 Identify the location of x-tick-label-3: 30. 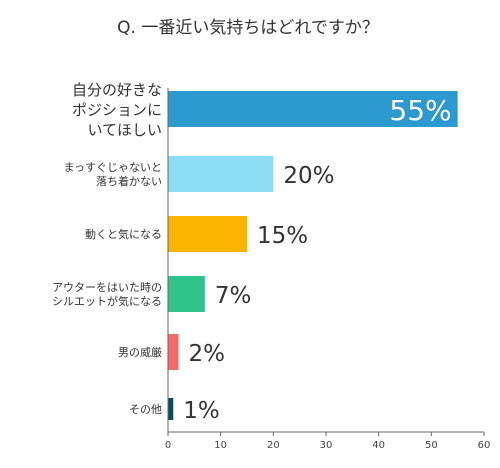
(326, 445).